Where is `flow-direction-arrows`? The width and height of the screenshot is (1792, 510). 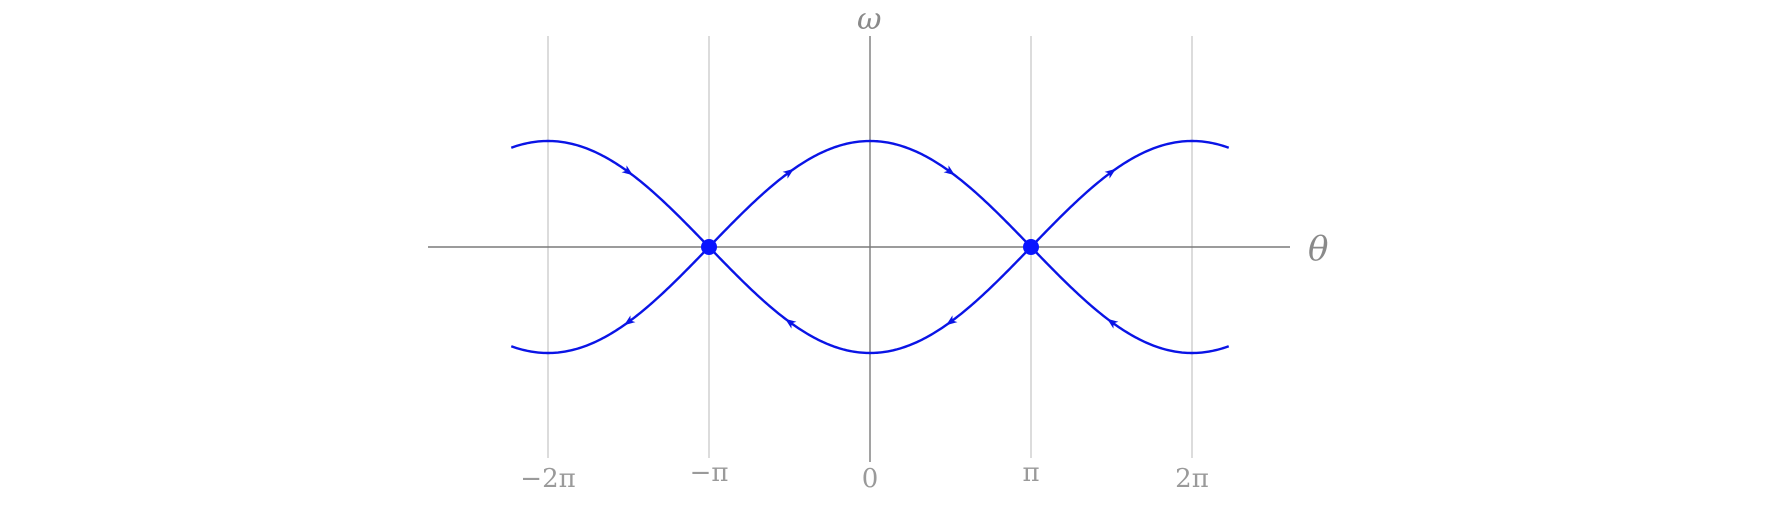 flow-direction-arrows is located at coordinates (870, 247).